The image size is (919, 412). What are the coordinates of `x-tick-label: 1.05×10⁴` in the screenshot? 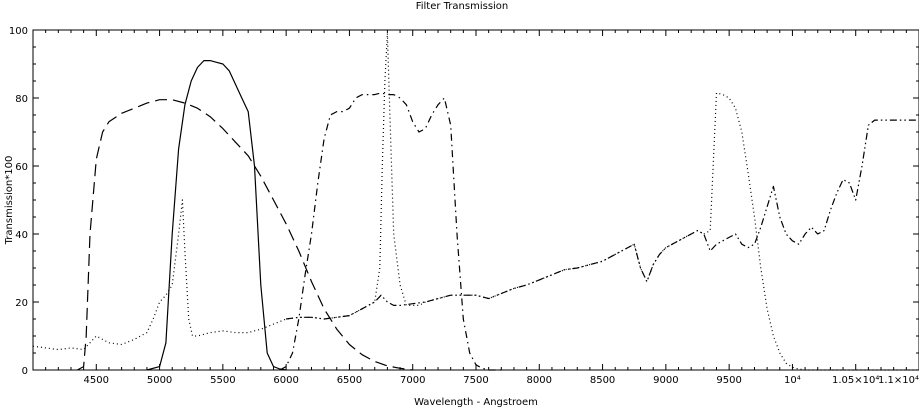 It's located at (855, 380).